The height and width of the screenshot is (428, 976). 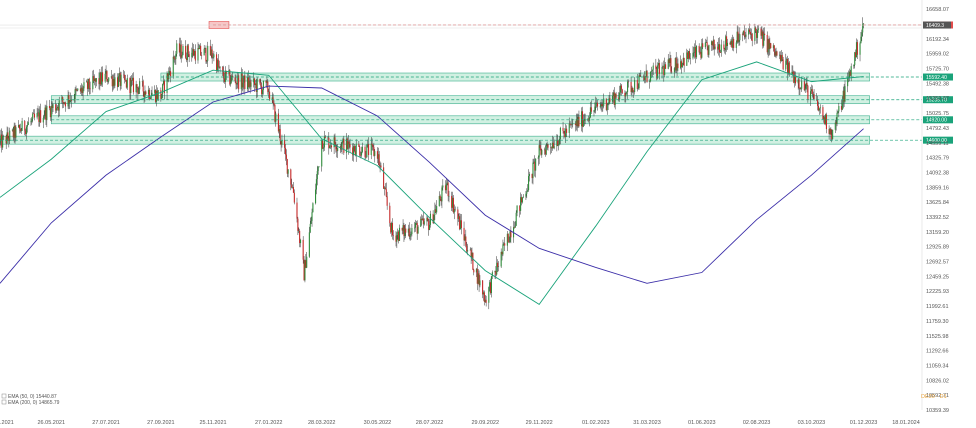 What do you see at coordinates (937, 144) in the screenshot?
I see `y-tick-label: 14559.11` at bounding box center [937, 144].